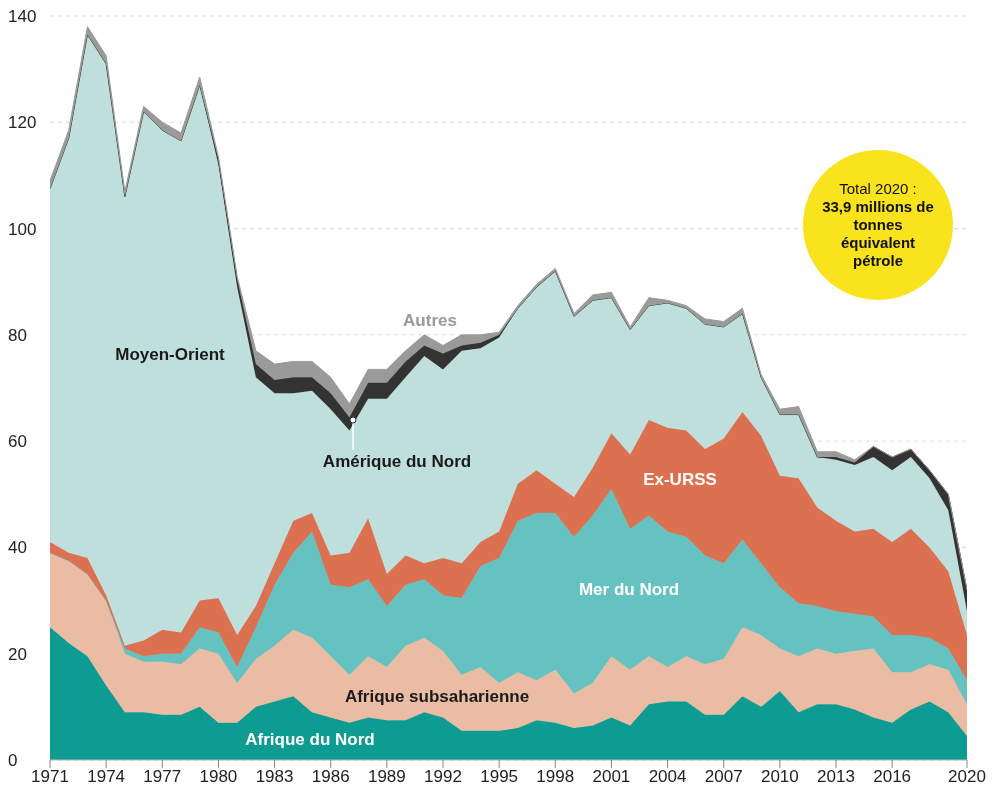  Describe the element at coordinates (892, 777) in the screenshot. I see `x-tick-label: 2016` at that location.